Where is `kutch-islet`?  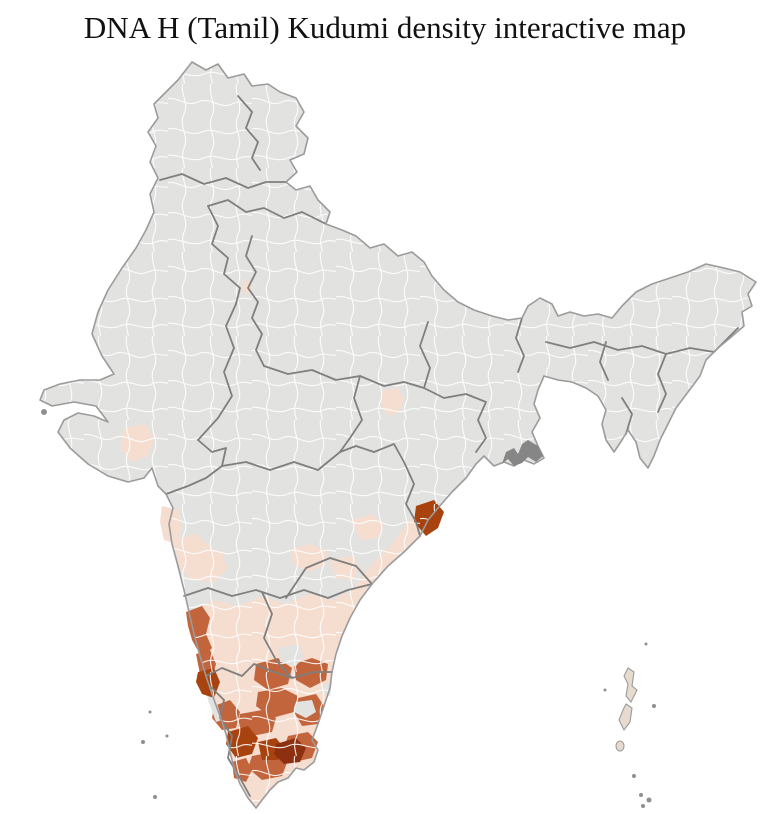
kutch-islet is located at coordinates (44, 412).